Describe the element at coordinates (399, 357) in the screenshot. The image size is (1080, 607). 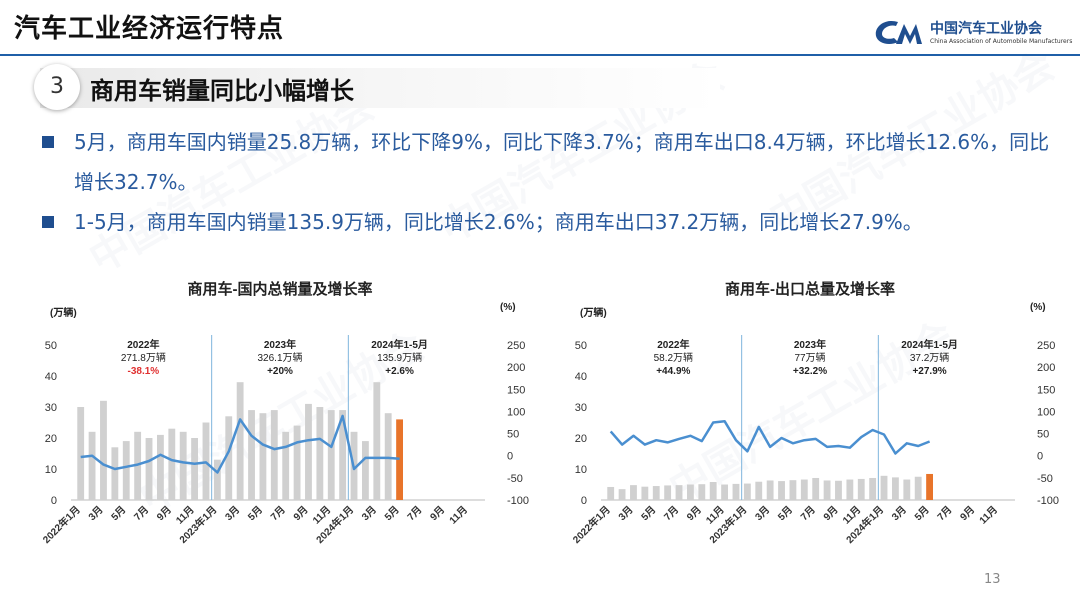
I see `annotation-total: 135.9万辆` at that location.